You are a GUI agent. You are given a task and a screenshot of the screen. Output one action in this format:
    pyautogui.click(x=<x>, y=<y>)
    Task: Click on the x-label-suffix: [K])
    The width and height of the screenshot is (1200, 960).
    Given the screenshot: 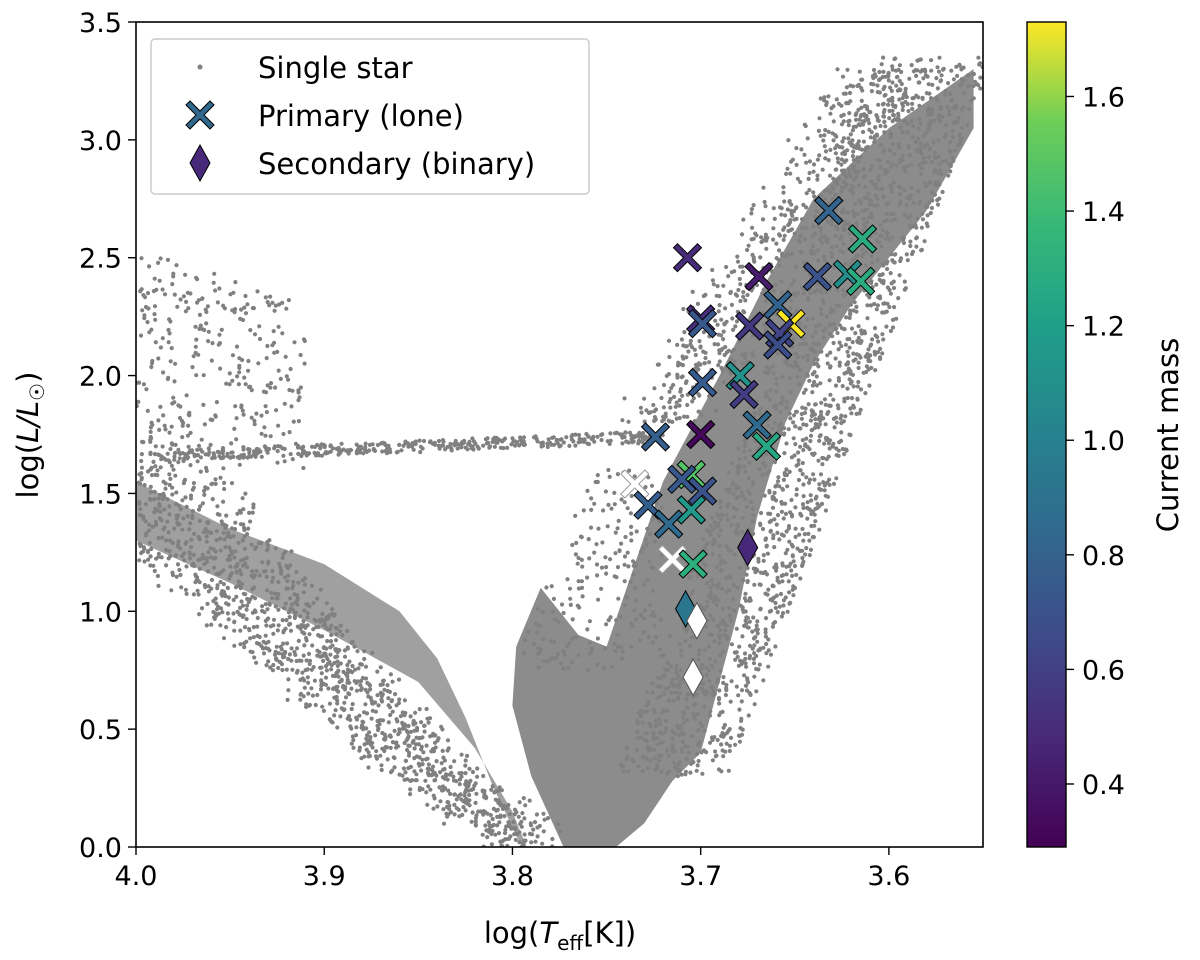 What is the action you would take?
    pyautogui.click(x=609, y=933)
    